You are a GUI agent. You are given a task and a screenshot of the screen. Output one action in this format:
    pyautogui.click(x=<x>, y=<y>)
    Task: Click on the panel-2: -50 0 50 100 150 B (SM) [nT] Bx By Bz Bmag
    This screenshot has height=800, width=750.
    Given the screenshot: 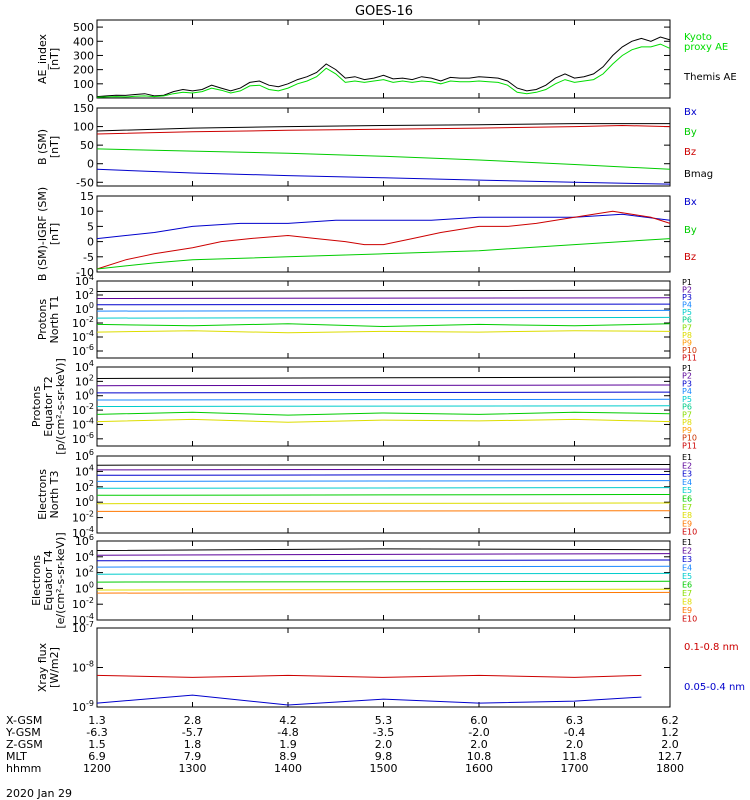 What is the action you would take?
    pyautogui.click(x=374, y=145)
    